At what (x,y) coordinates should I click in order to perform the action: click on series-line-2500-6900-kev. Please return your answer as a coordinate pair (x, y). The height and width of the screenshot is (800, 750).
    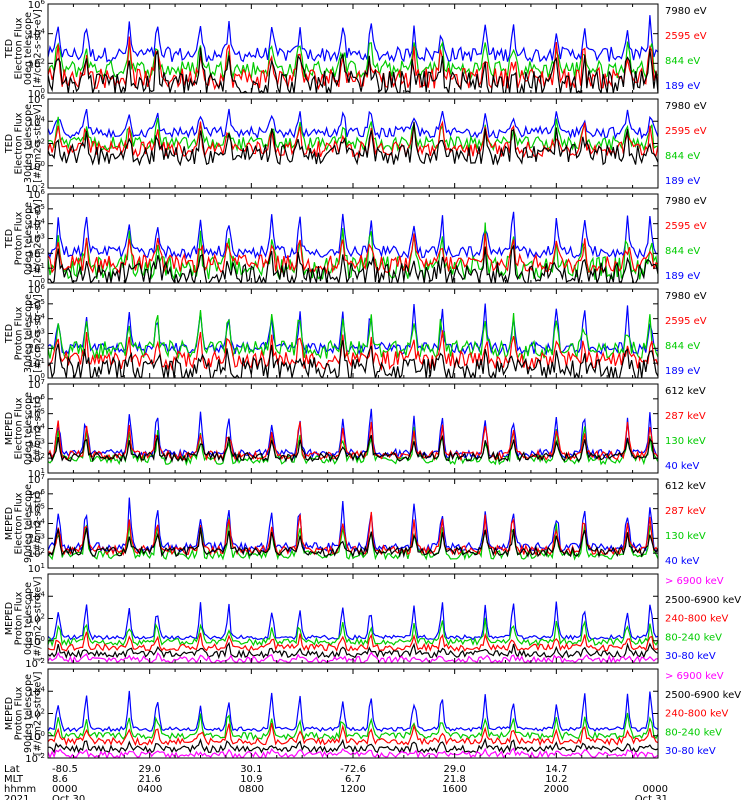
    Looking at the image, I should click on (353, 650).